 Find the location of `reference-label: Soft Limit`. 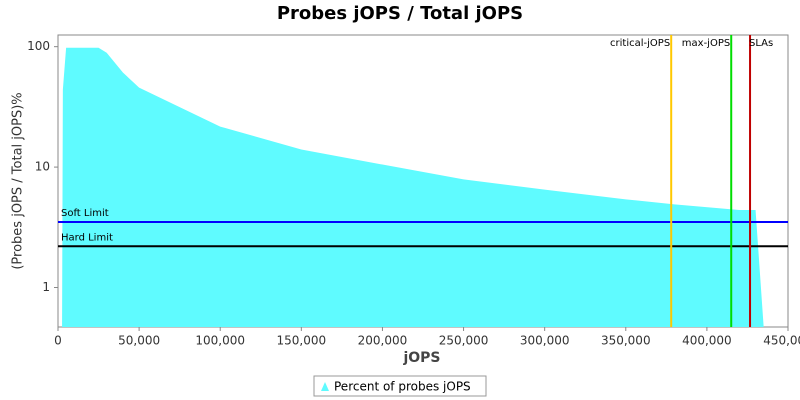

reference-label: Soft Limit is located at coordinates (85, 213).